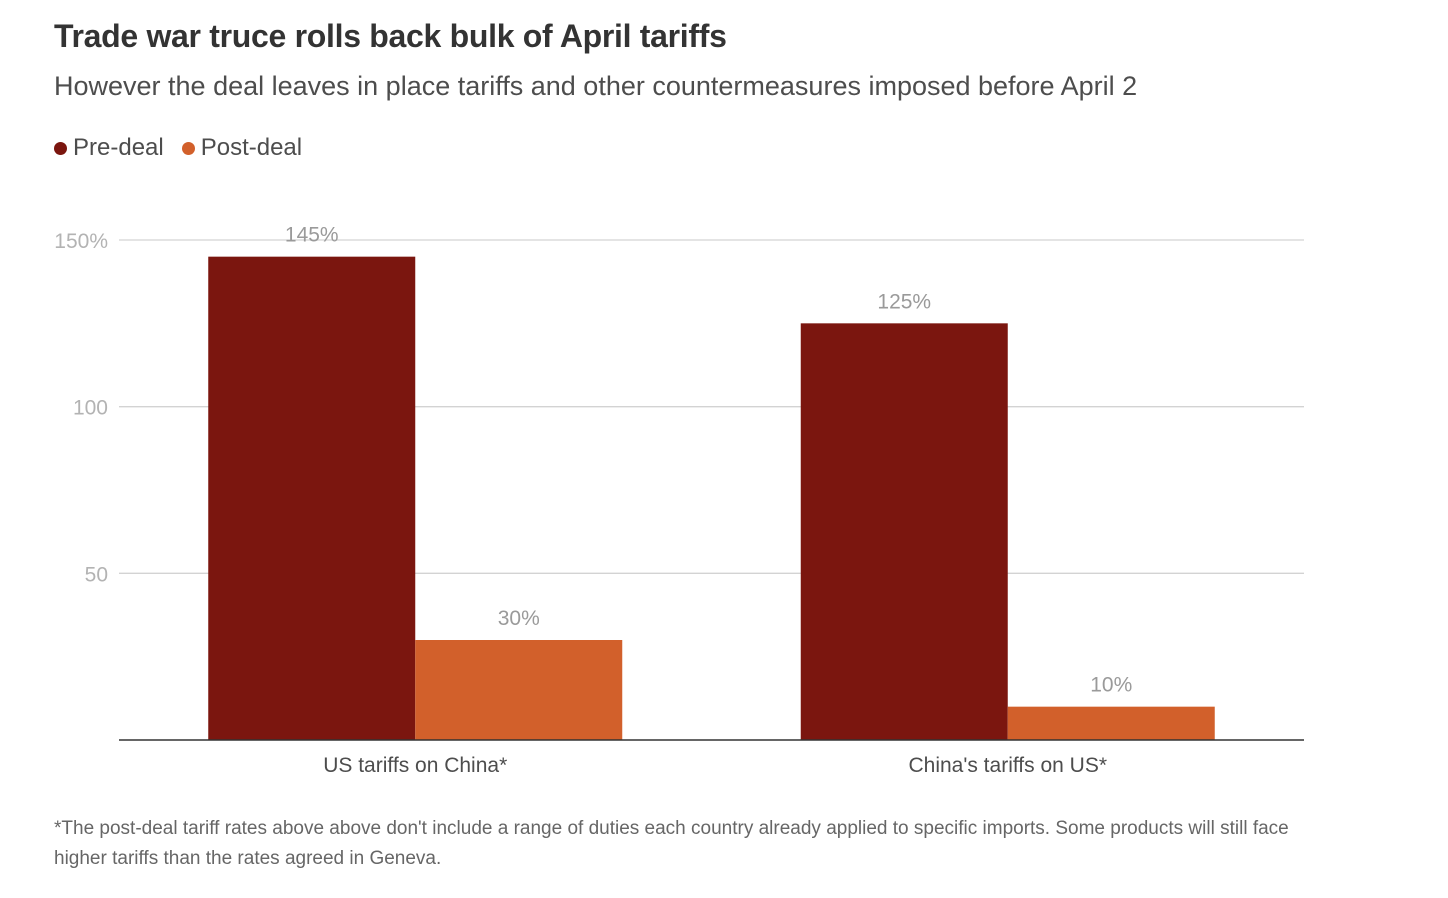 This screenshot has height=898, width=1448. Describe the element at coordinates (415, 765) in the screenshot. I see `x-tick-label: US tariffs on China*` at that location.